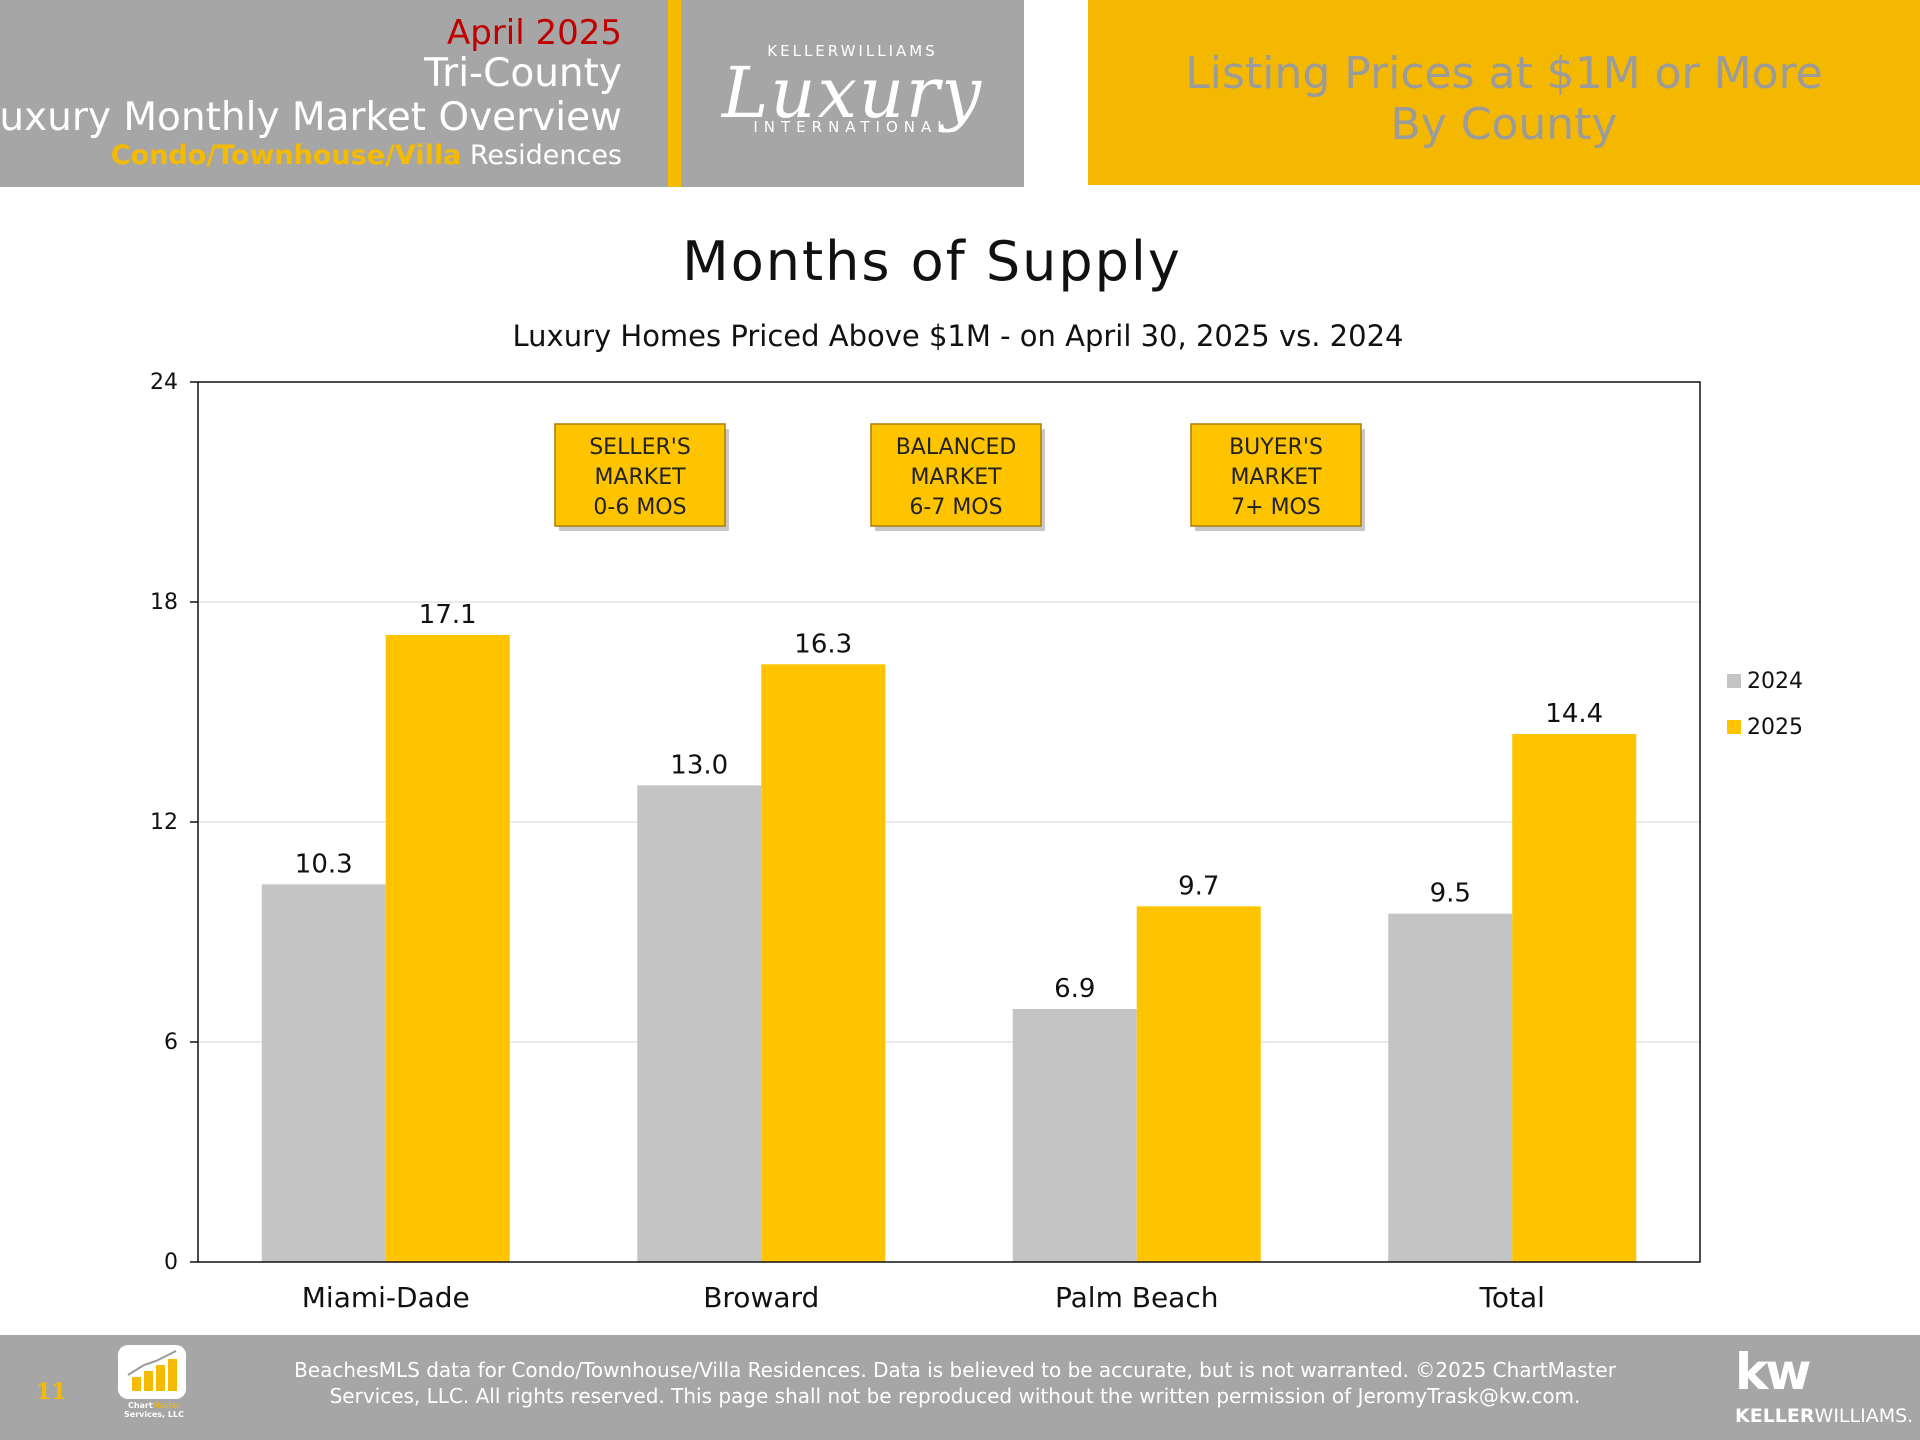 This screenshot has height=1440, width=1920. What do you see at coordinates (324, 864) in the screenshot?
I see `data-label-miami-dade-2024: 10.3` at bounding box center [324, 864].